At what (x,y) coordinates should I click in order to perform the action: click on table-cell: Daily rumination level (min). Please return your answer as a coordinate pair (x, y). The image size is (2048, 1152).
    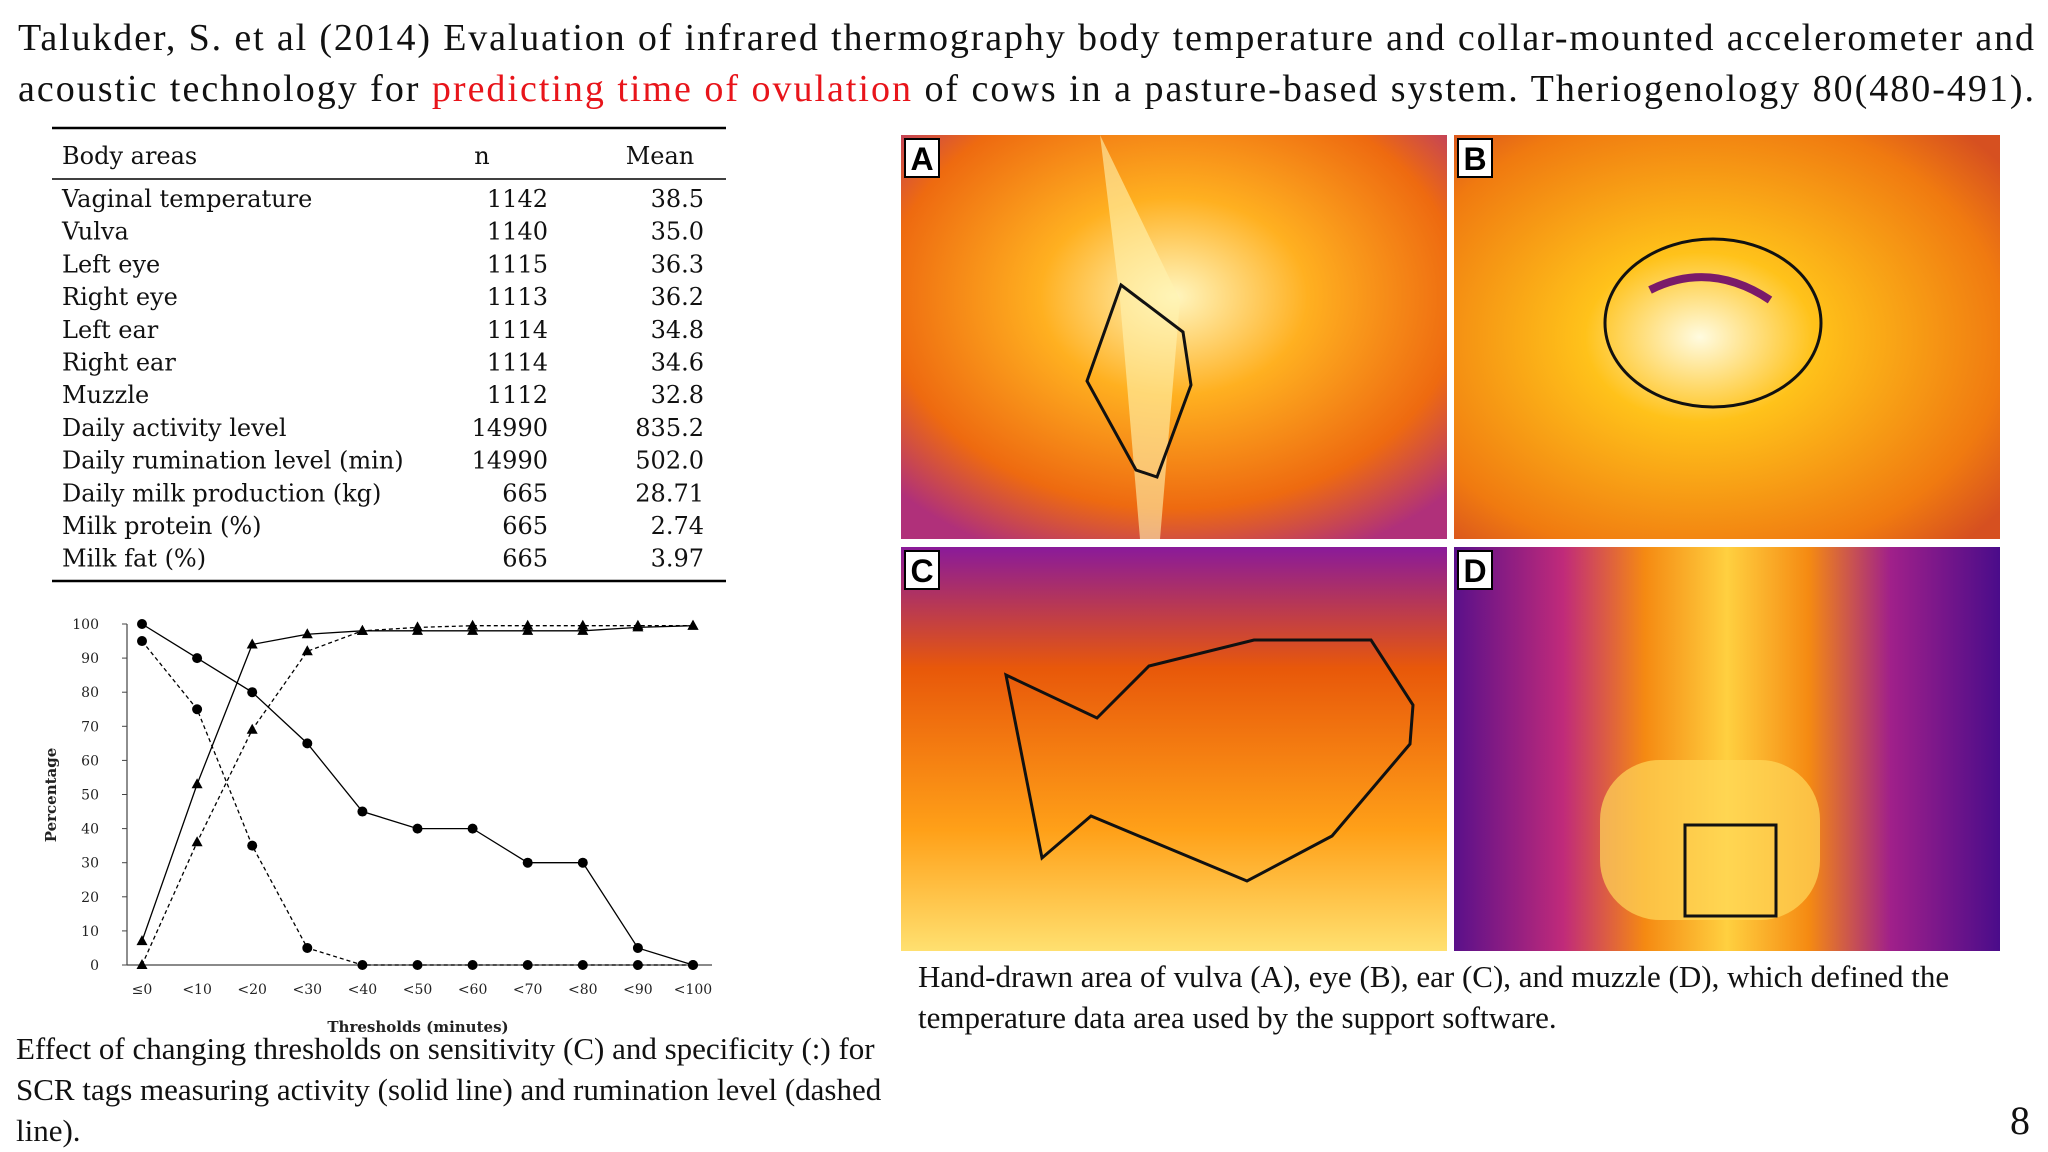
    Looking at the image, I should click on (233, 461).